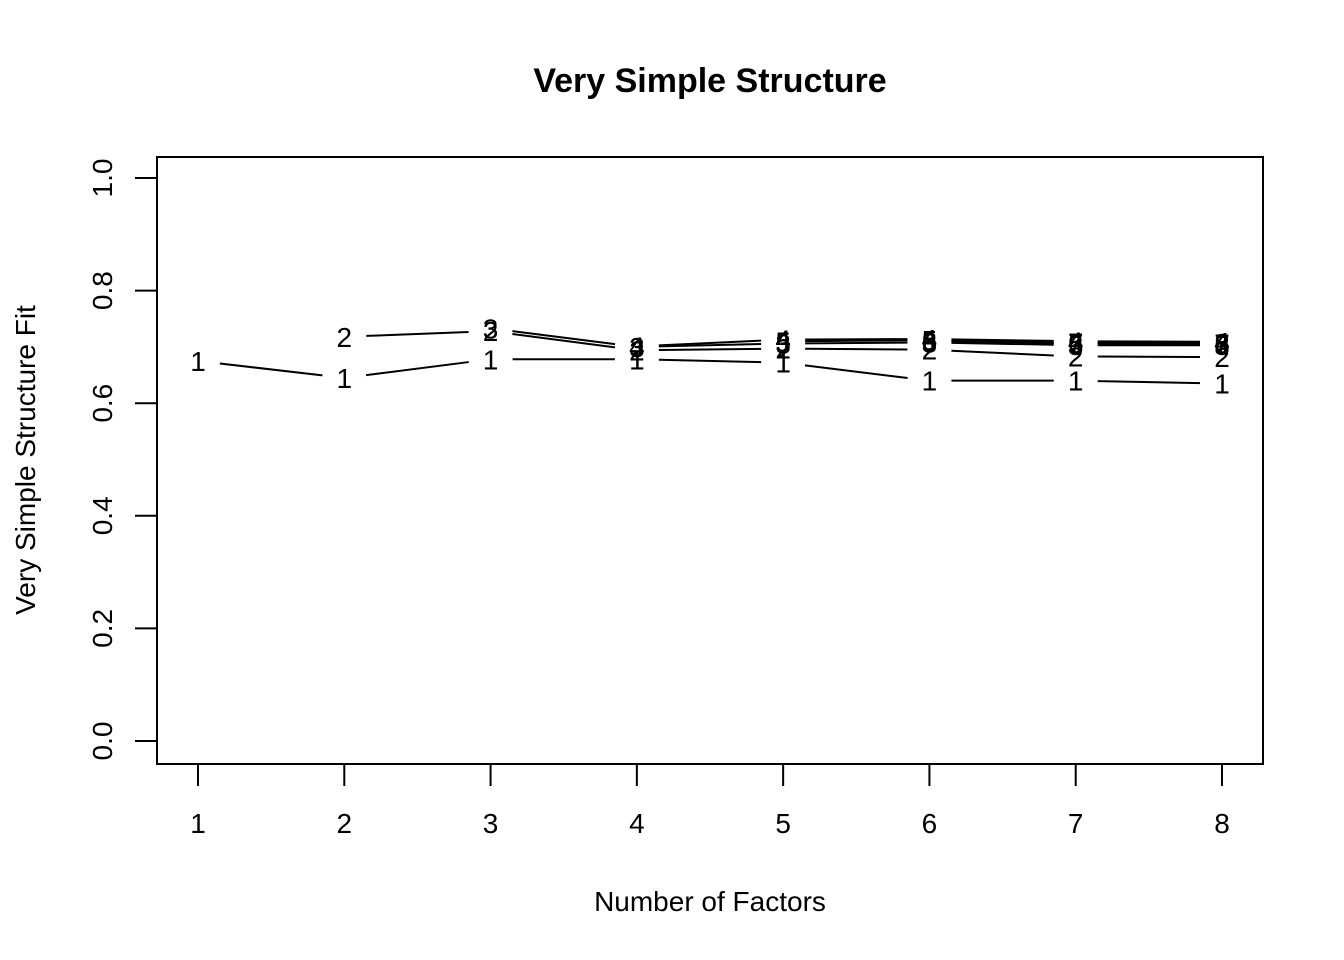 The height and width of the screenshot is (960, 1344). I want to click on series-5-segment, so click(856, 341).